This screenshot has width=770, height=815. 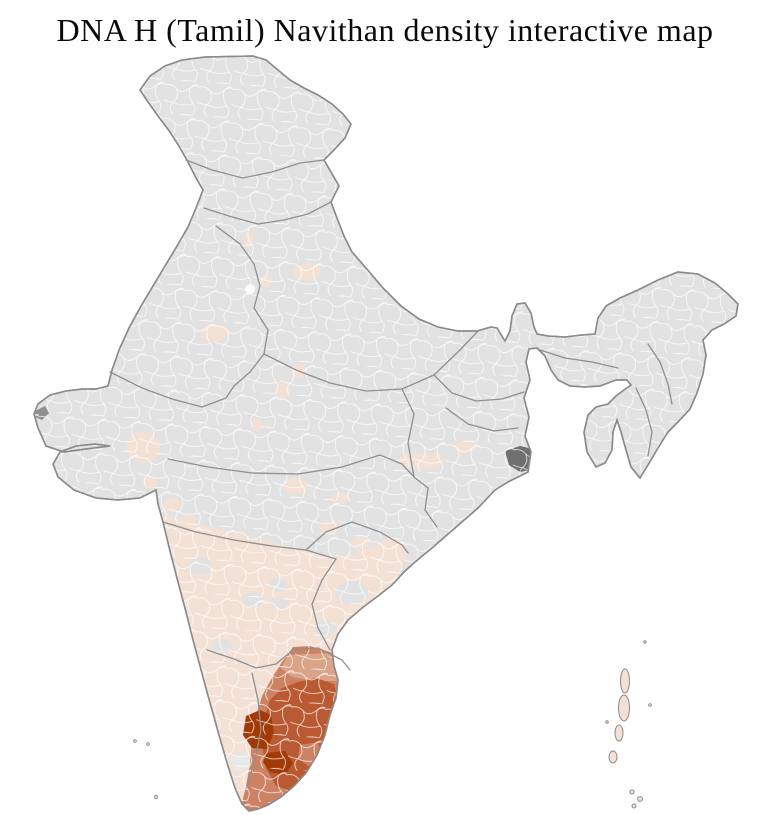 I want to click on andaman-nicobar-islands, so click(x=625, y=738).